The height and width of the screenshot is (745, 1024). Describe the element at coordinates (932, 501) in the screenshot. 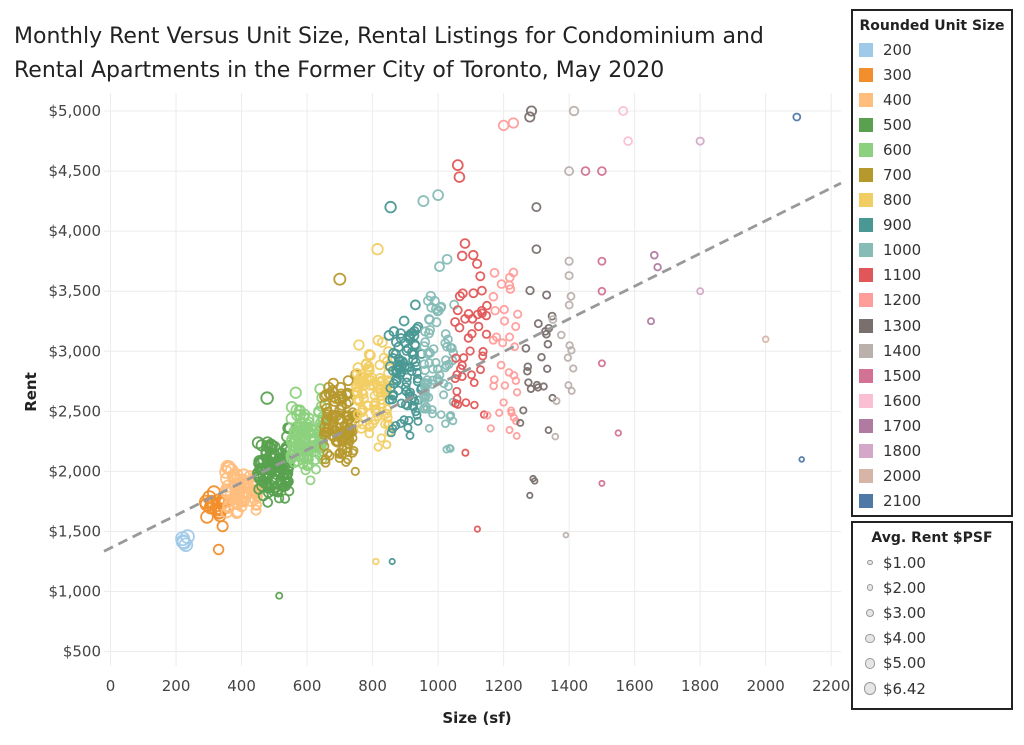

I see `color-legend-item: 2100` at that location.